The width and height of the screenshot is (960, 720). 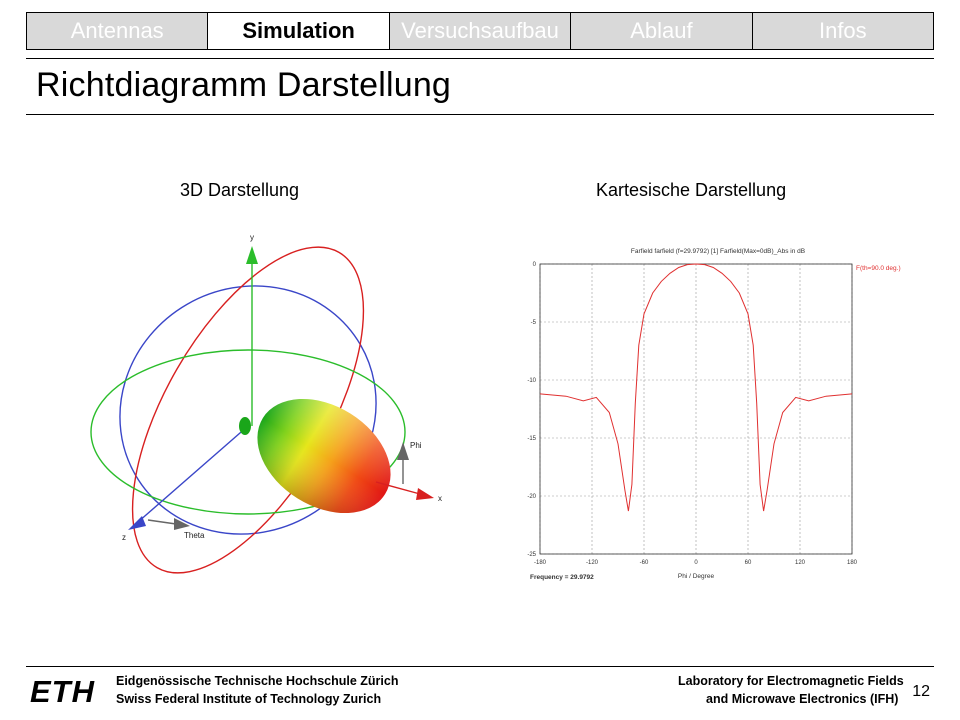 I want to click on svg-text: ETH, so click(x=62, y=690).